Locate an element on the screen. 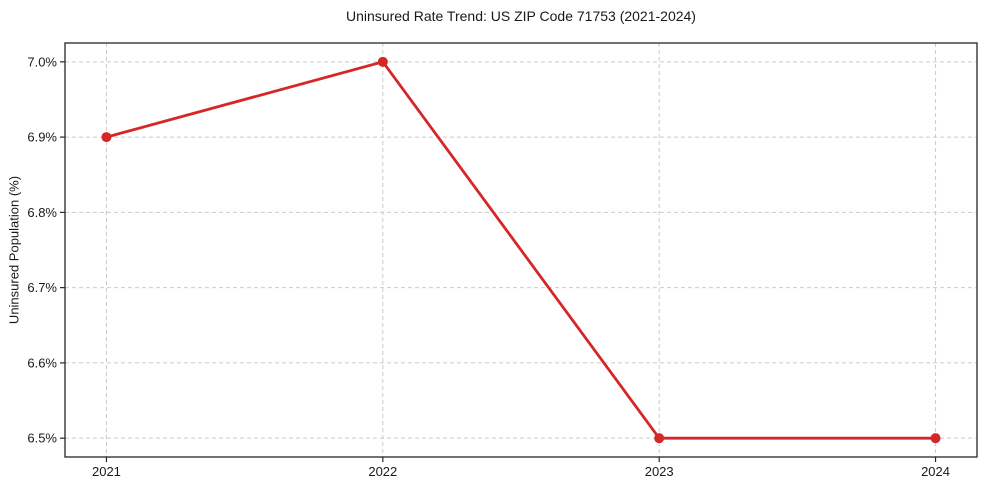 The width and height of the screenshot is (989, 490). data-point-2022 is located at coordinates (382, 61).